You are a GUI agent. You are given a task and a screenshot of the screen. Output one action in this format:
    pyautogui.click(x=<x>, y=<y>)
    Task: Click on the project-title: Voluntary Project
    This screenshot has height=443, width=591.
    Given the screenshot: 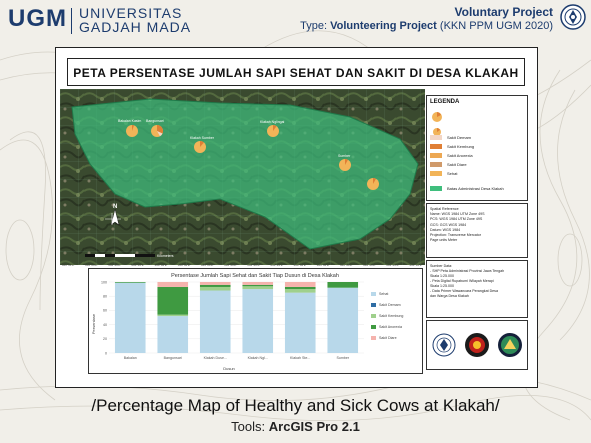 What is the action you would take?
    pyautogui.click(x=503, y=12)
    